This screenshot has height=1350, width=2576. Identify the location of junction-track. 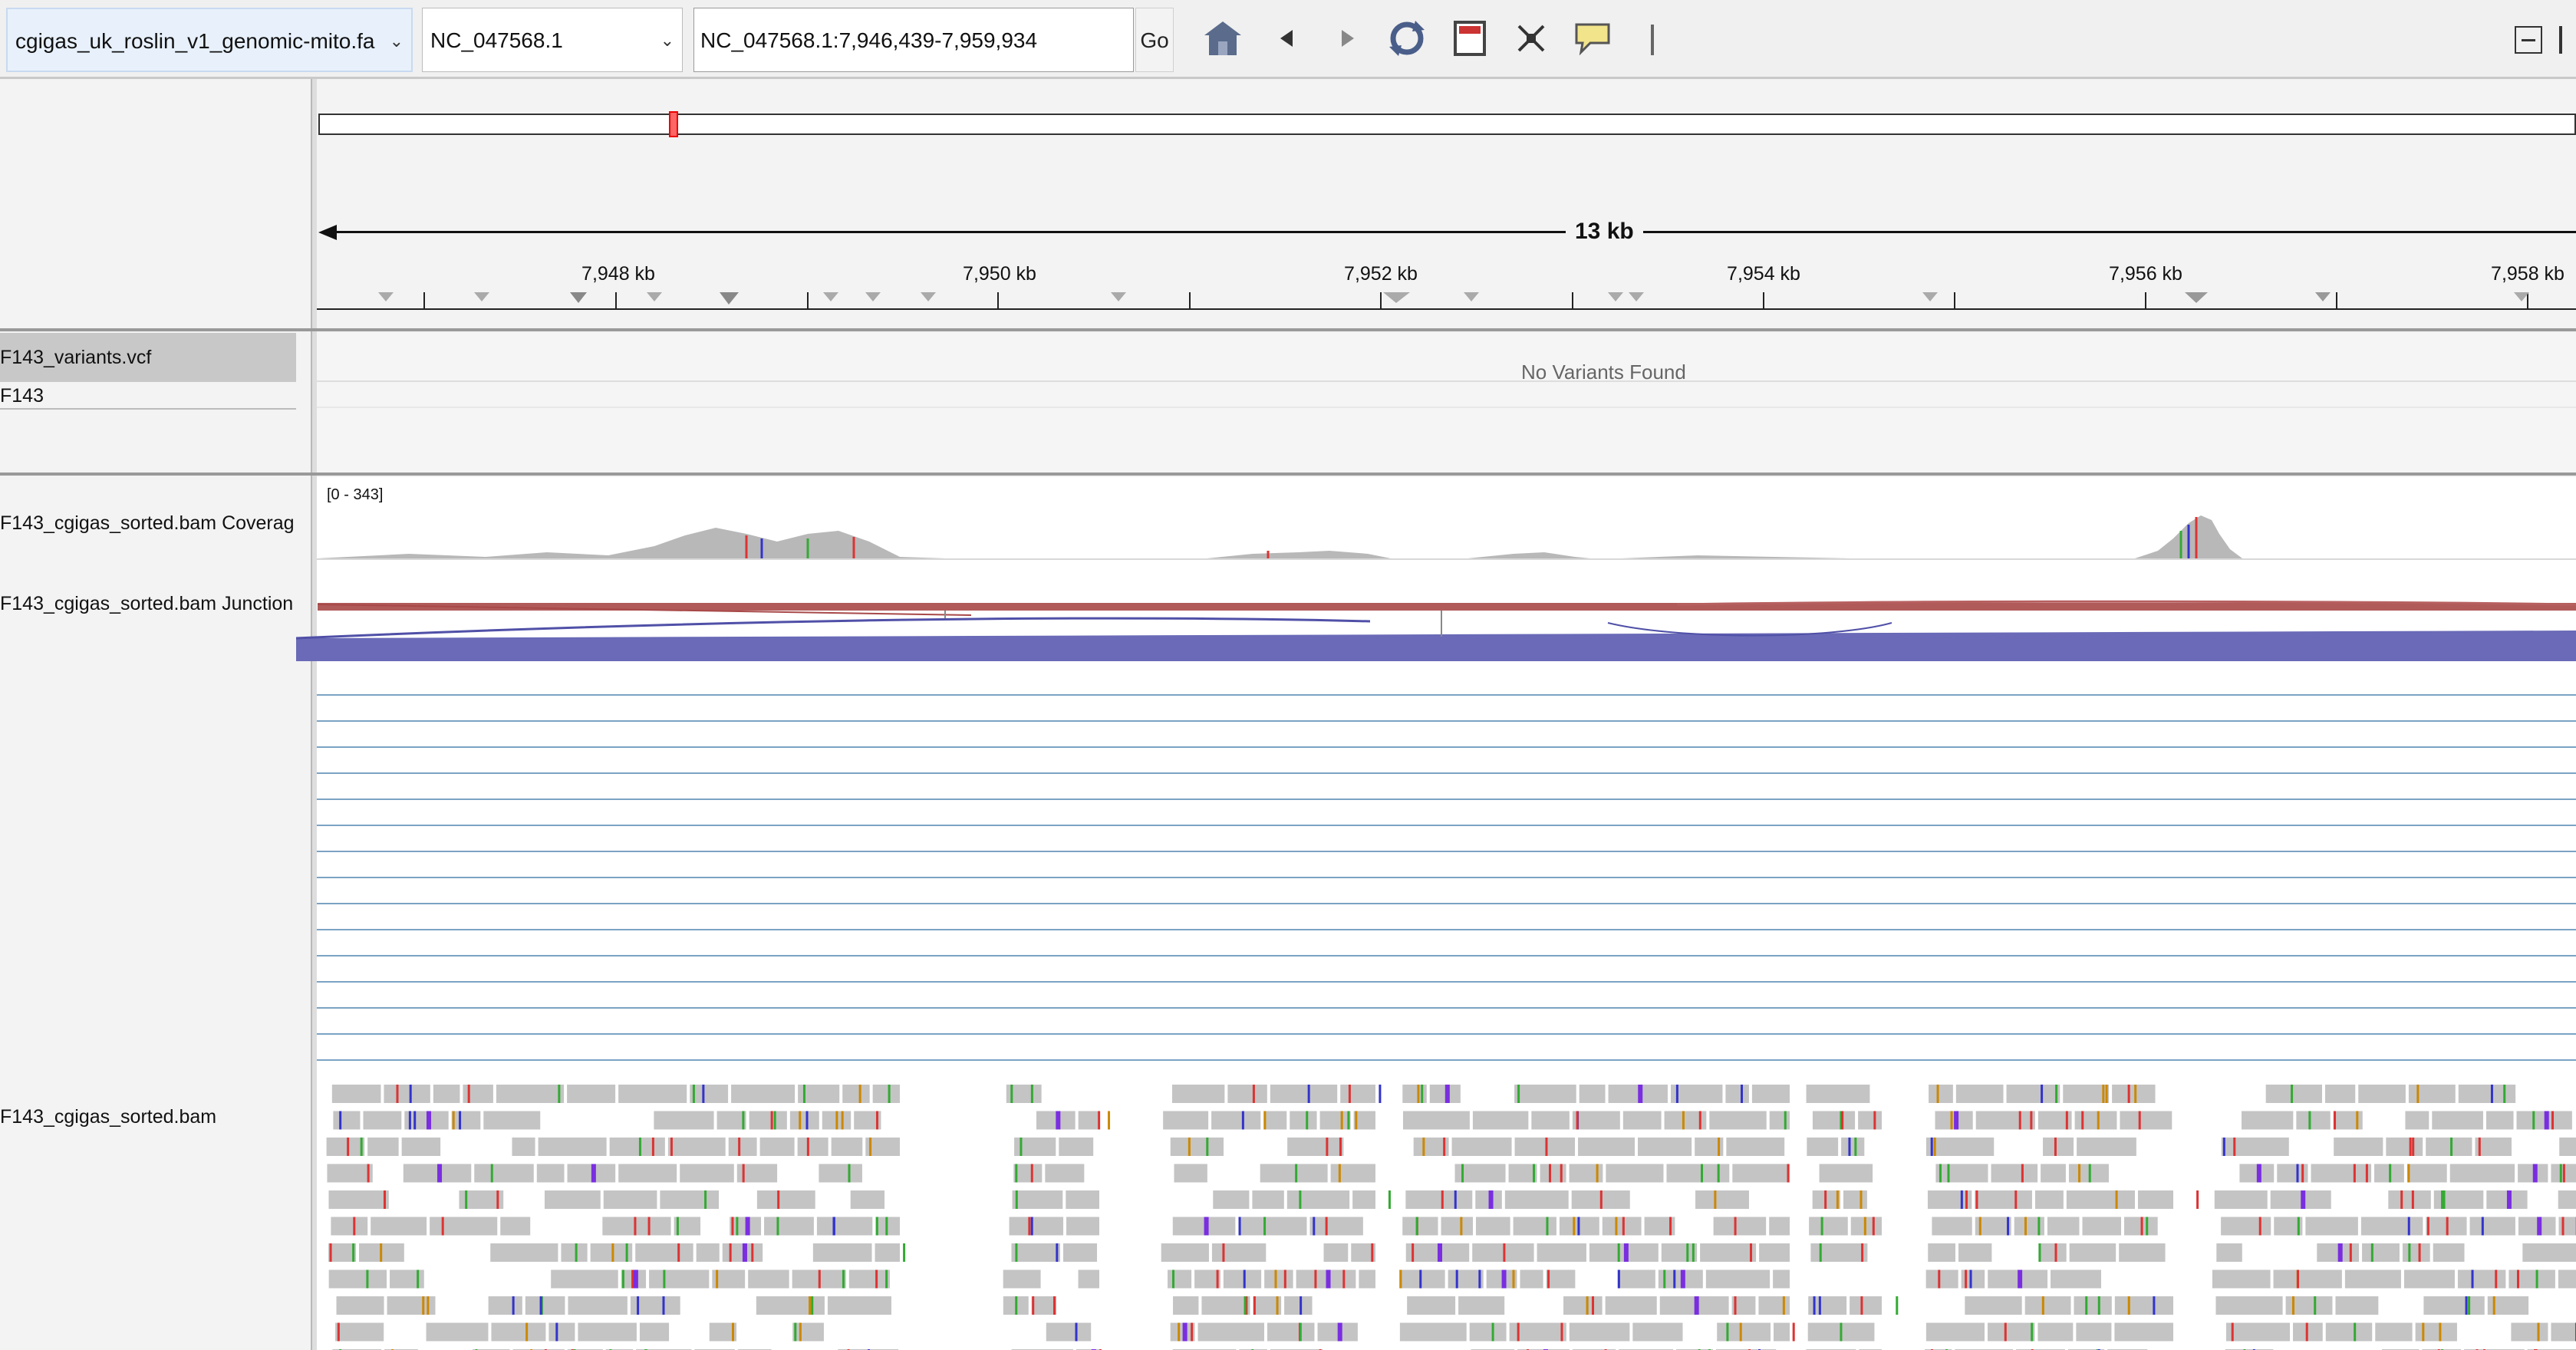
(1436, 628).